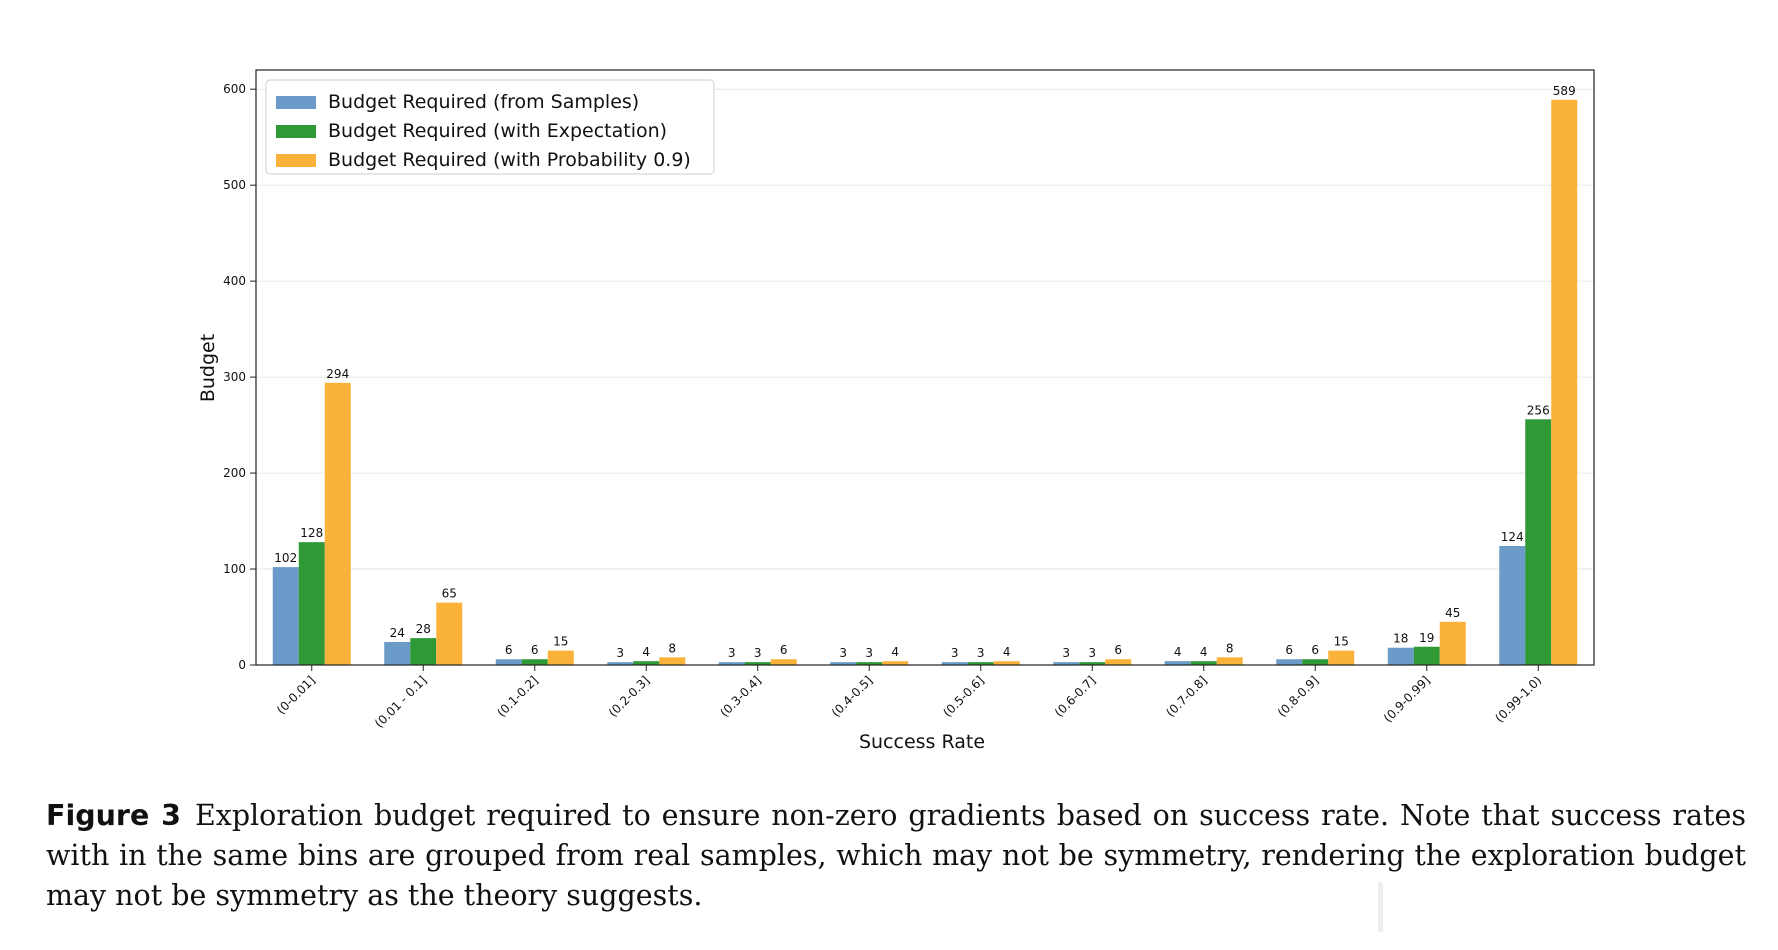 Image resolution: width=1778 pixels, height=950 pixels. What do you see at coordinates (1186, 696) in the screenshot?
I see `x-tick-label: (0.7-0.8]` at bounding box center [1186, 696].